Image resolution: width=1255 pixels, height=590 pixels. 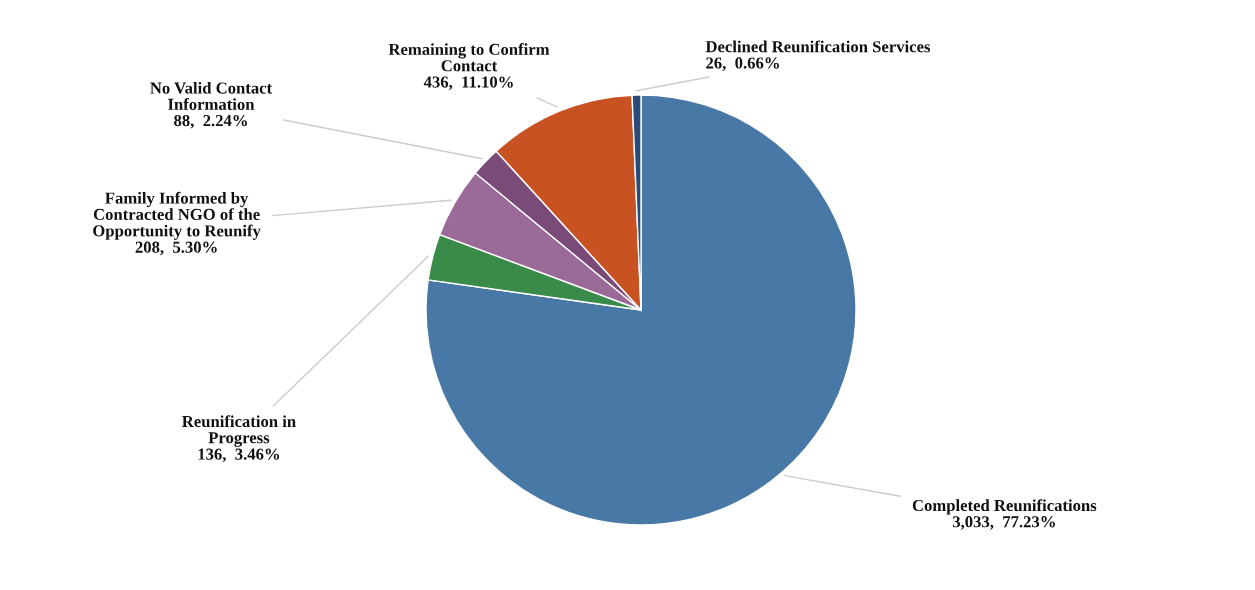 What do you see at coordinates (210, 121) in the screenshot?
I see `data-label: 88, 2.24%` at bounding box center [210, 121].